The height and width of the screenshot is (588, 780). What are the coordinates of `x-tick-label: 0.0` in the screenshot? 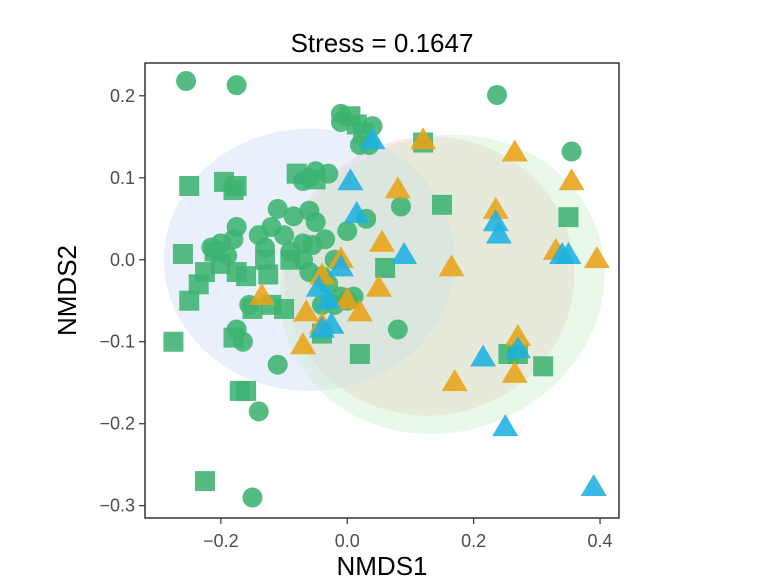 It's located at (347, 541).